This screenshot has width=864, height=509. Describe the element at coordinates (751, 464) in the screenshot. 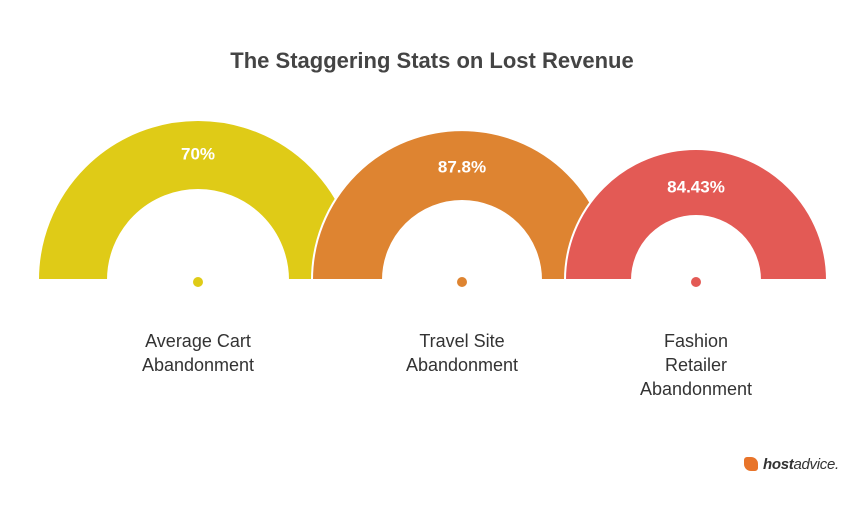

I see `logo-icon` at that location.